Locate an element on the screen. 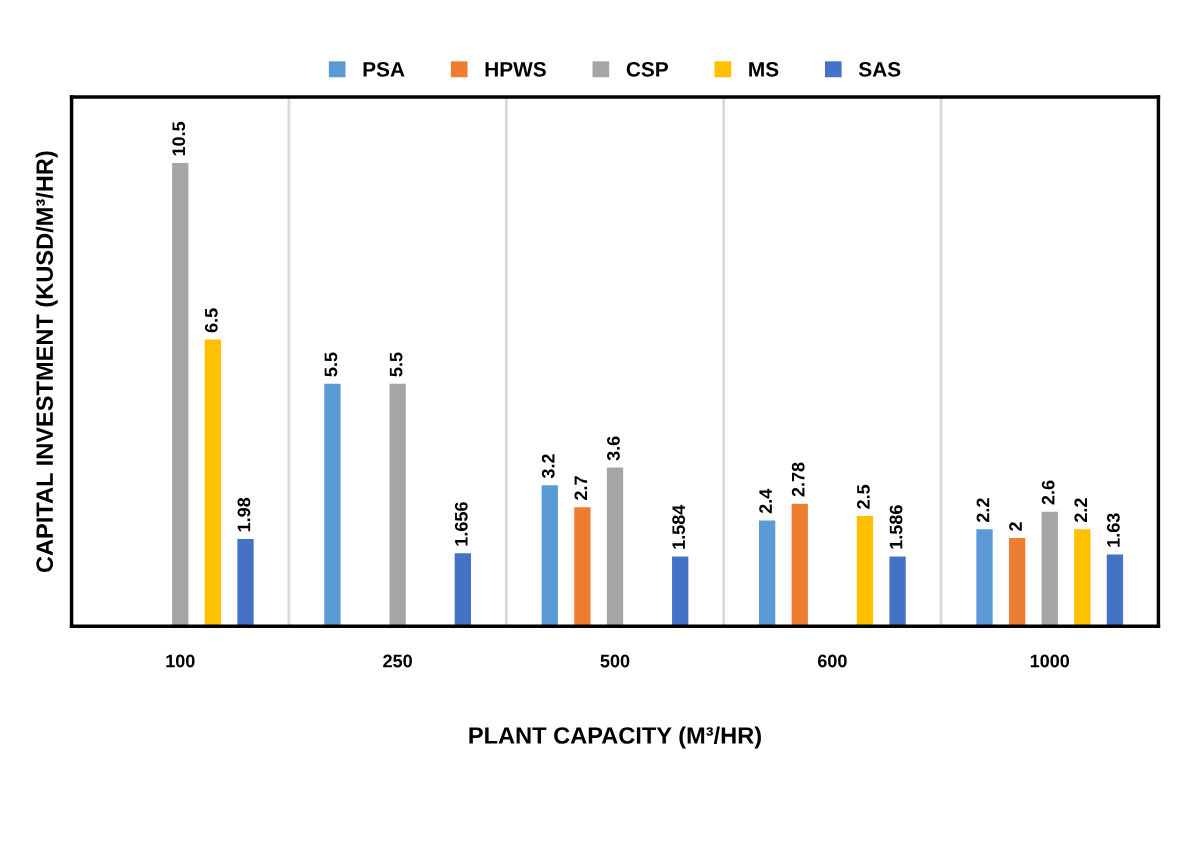 Image resolution: width=1193 pixels, height=843 pixels. x-tick-label: 100 is located at coordinates (180, 661).